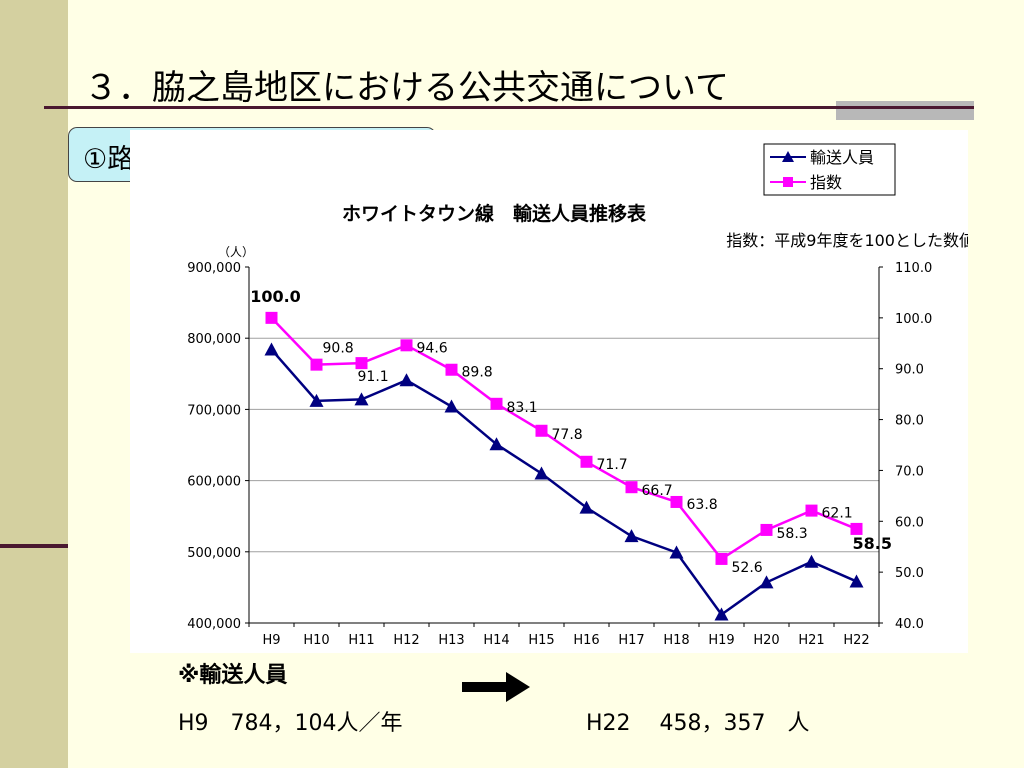 Image resolution: width=1024 pixels, height=768 pixels. Describe the element at coordinates (214, 268) in the screenshot. I see `left-axis-tick-label: 900,000` at that location.